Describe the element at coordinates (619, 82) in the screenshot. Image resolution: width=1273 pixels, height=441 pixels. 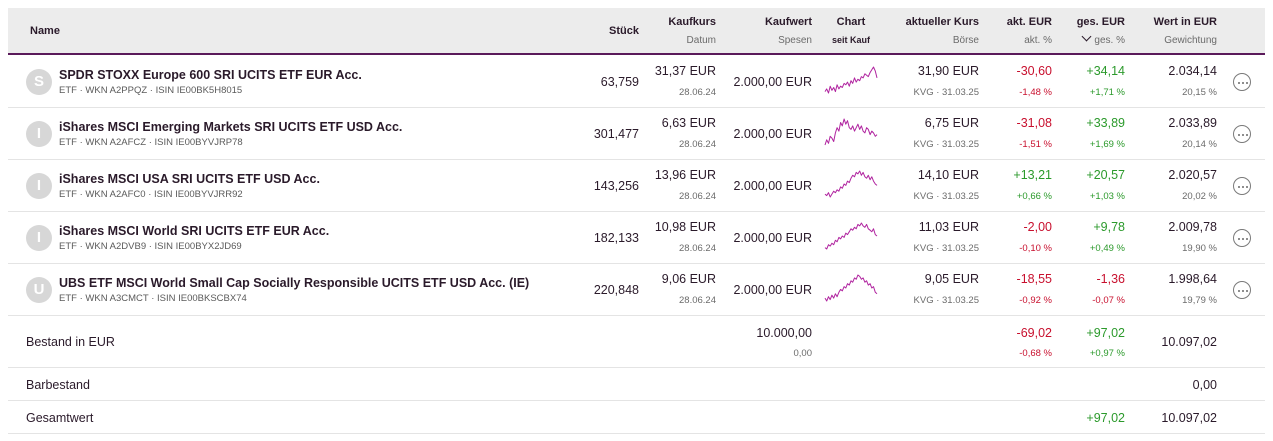
I see `position-stueck: 63,759` at that location.